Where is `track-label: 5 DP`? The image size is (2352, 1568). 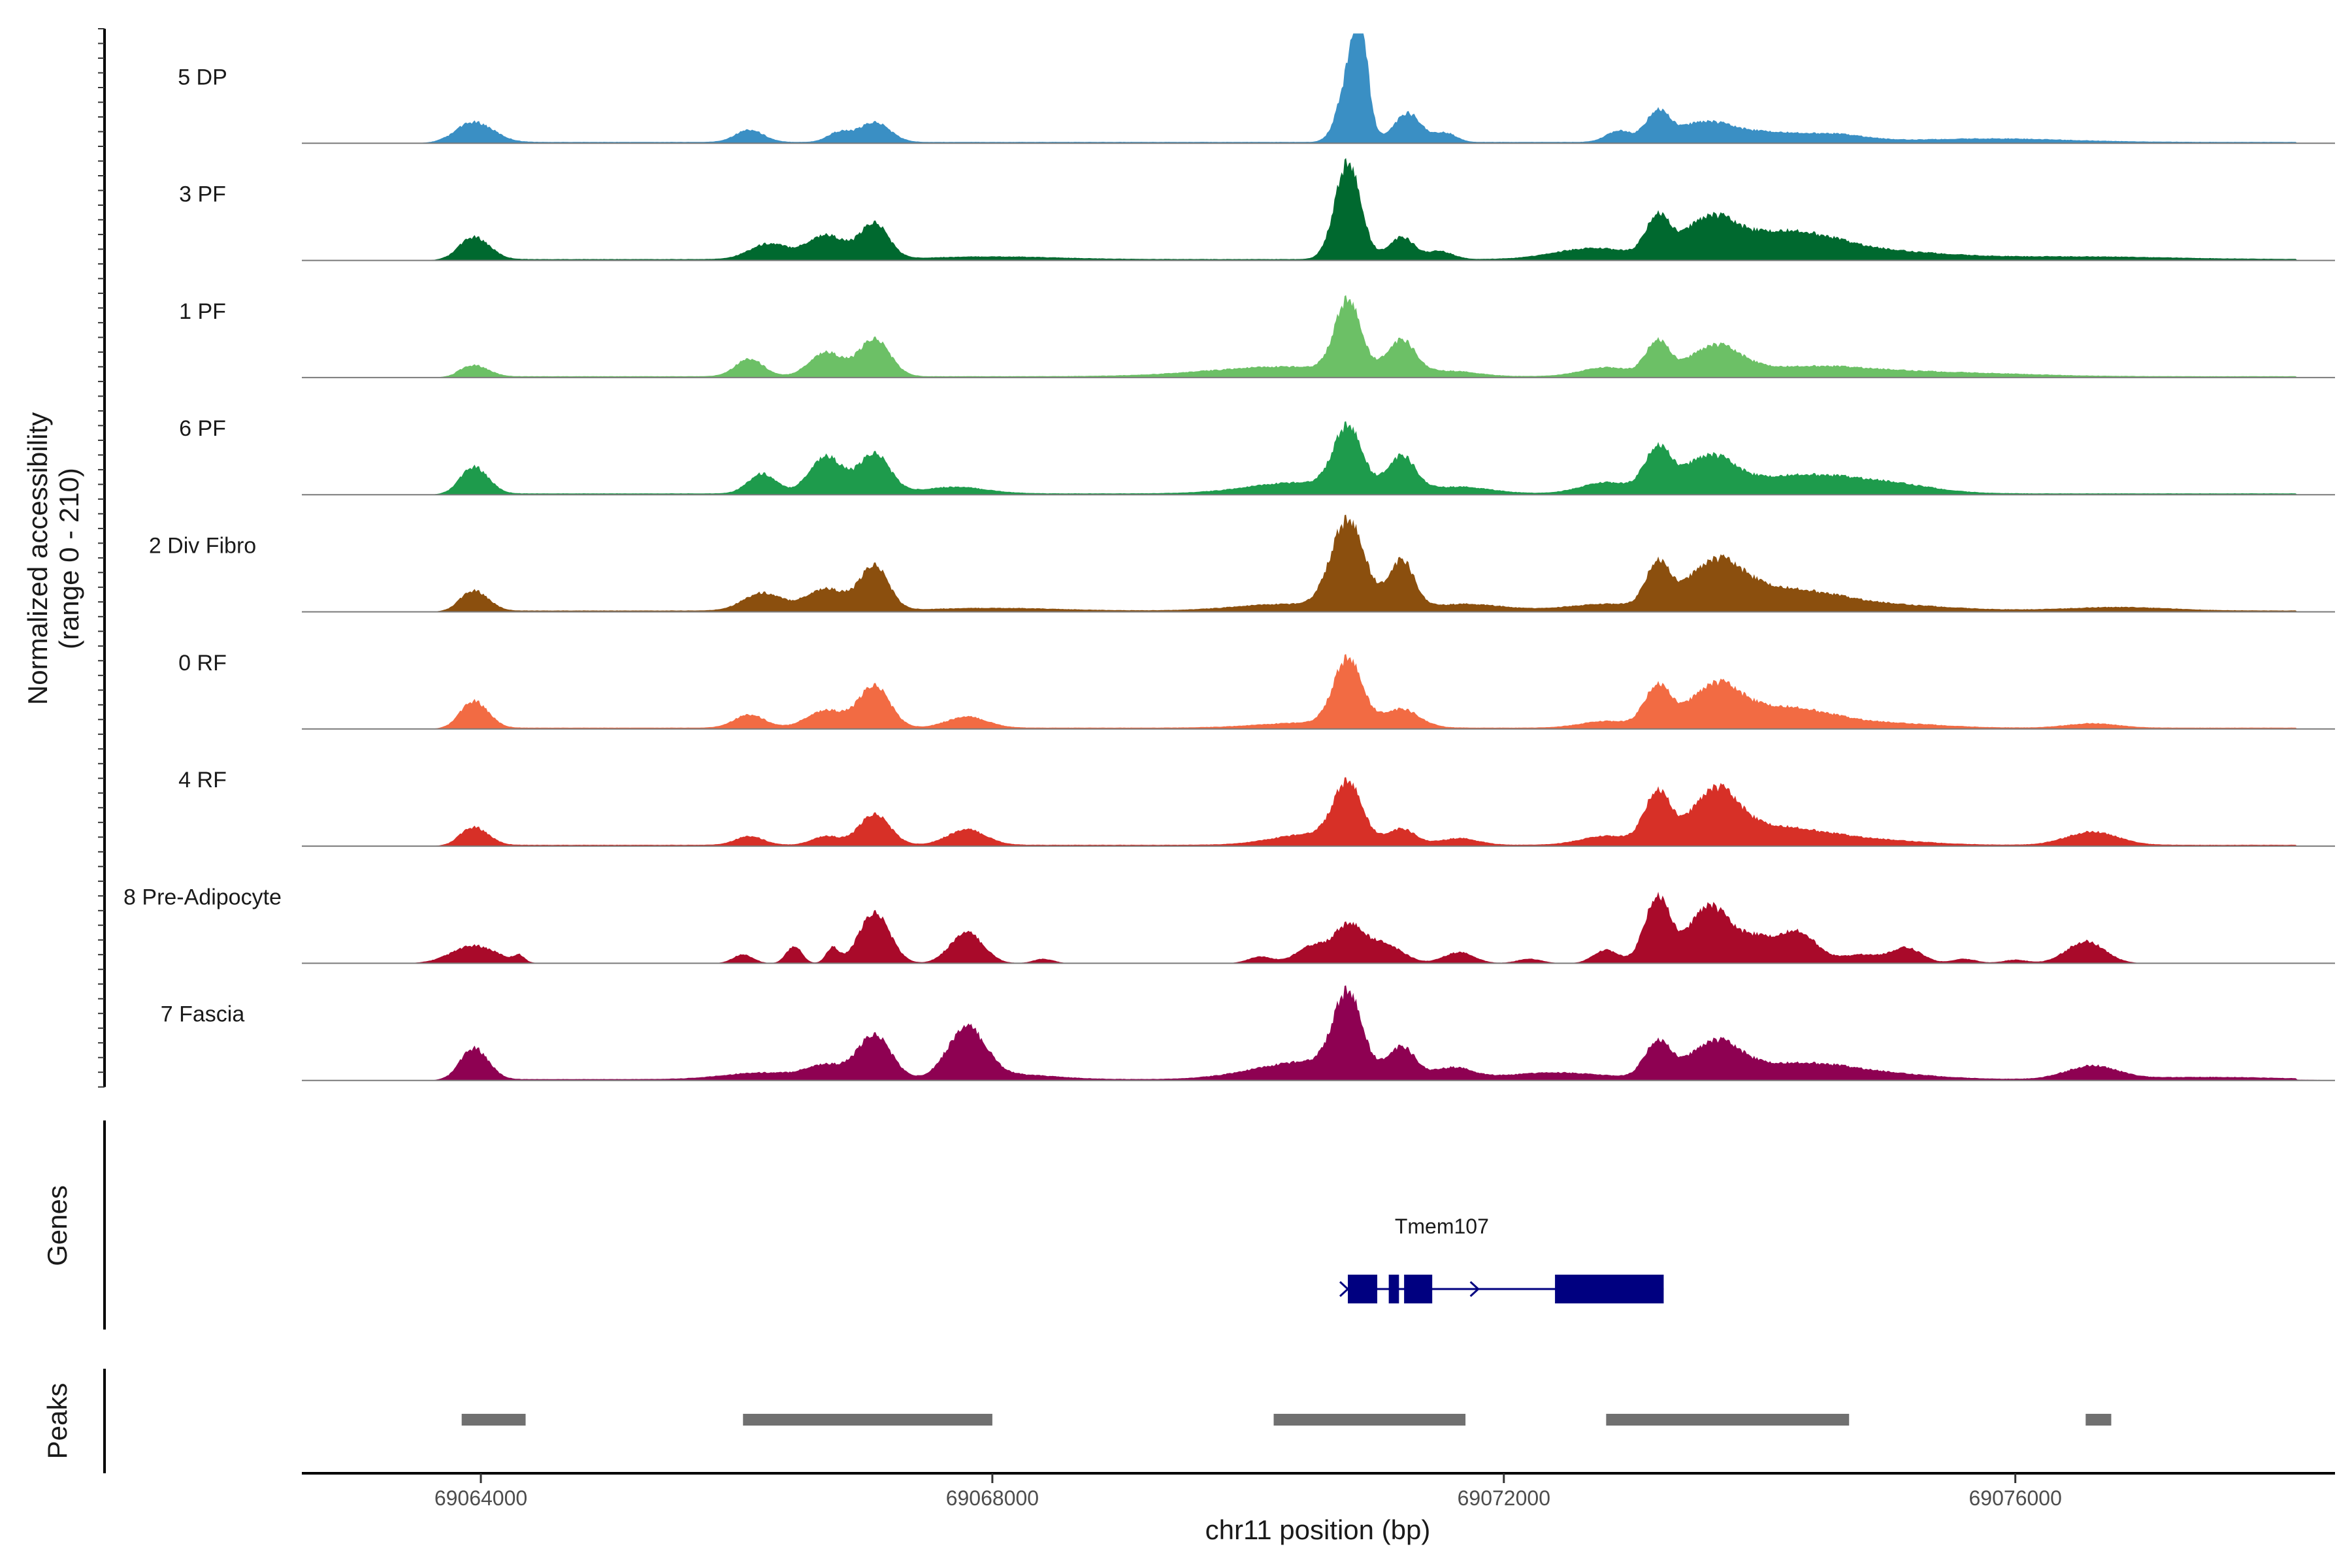 track-label: 5 DP is located at coordinates (202, 77).